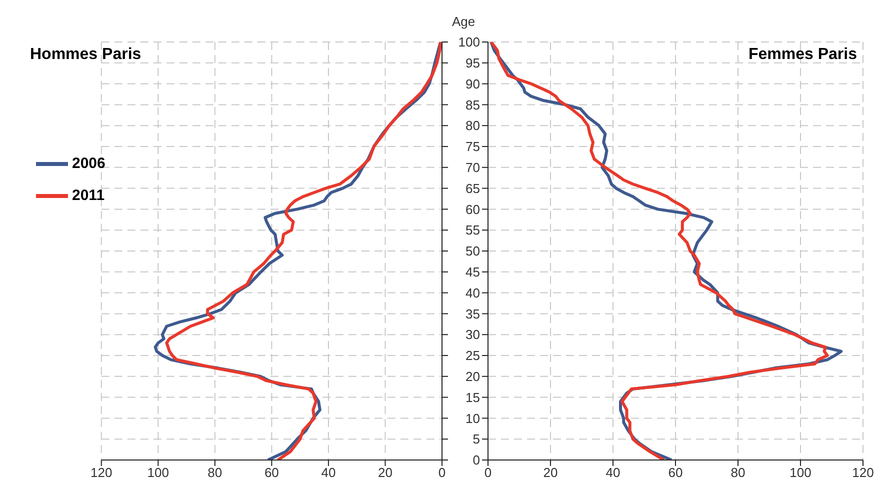 This screenshot has width=891, height=500. Describe the element at coordinates (473, 292) in the screenshot. I see `y-tick-label: 40` at that location.